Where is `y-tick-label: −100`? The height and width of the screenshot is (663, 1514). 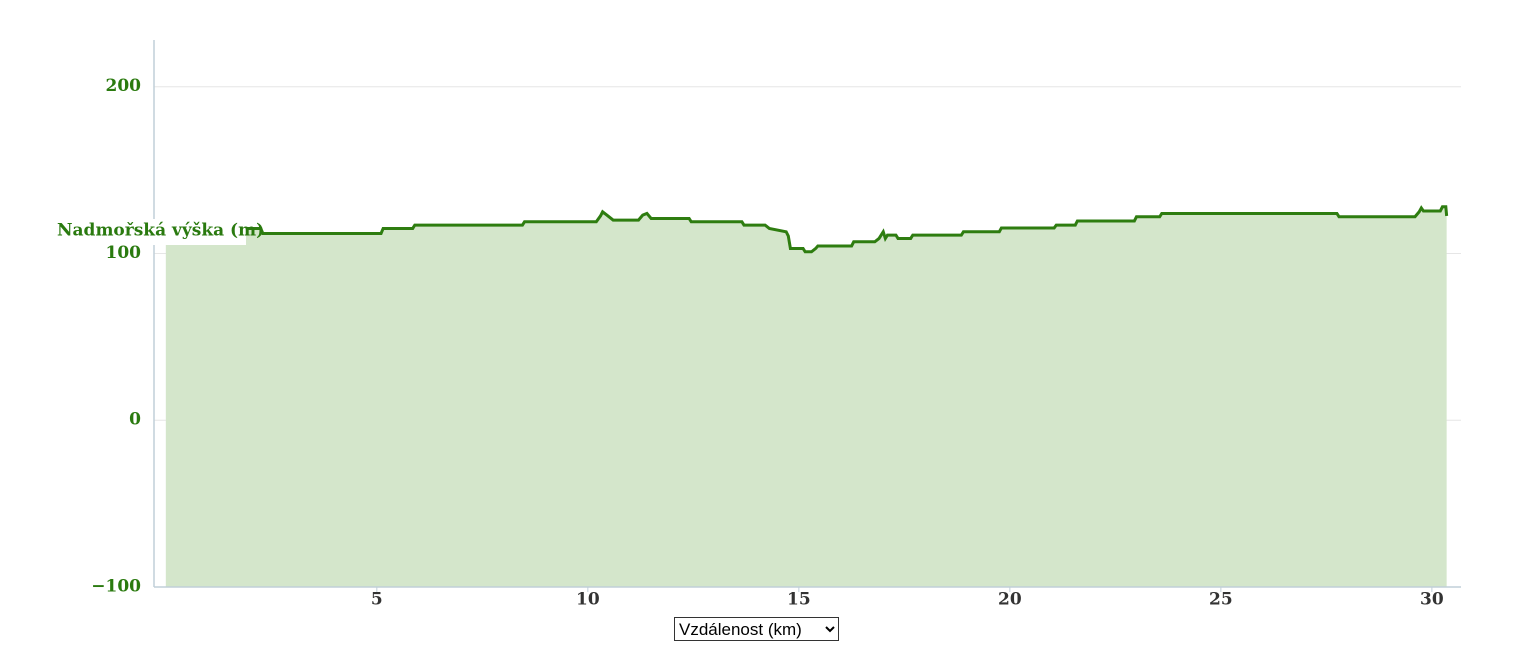 y-tick-label: −100 is located at coordinates (116, 587).